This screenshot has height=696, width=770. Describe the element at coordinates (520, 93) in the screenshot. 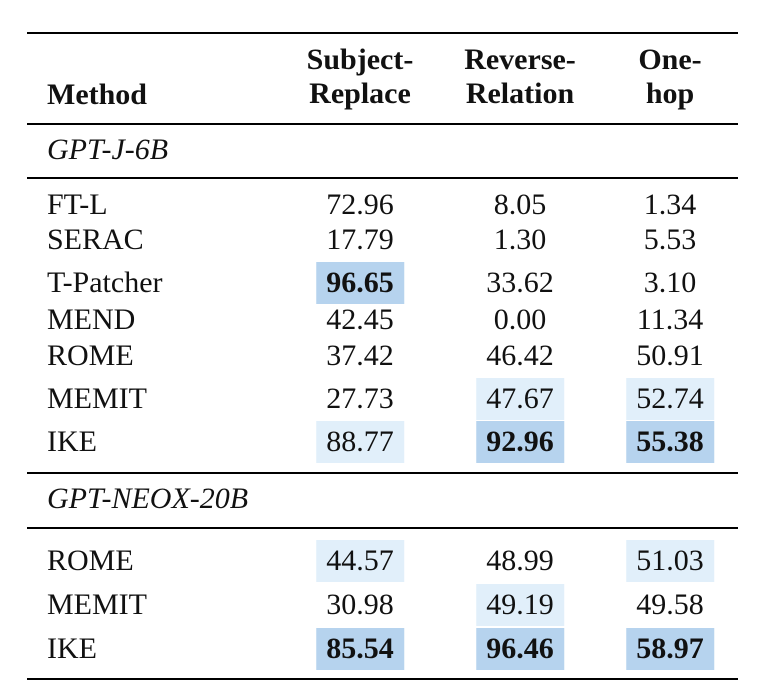

I see `header-reverse-relation-line2: Relation` at that location.